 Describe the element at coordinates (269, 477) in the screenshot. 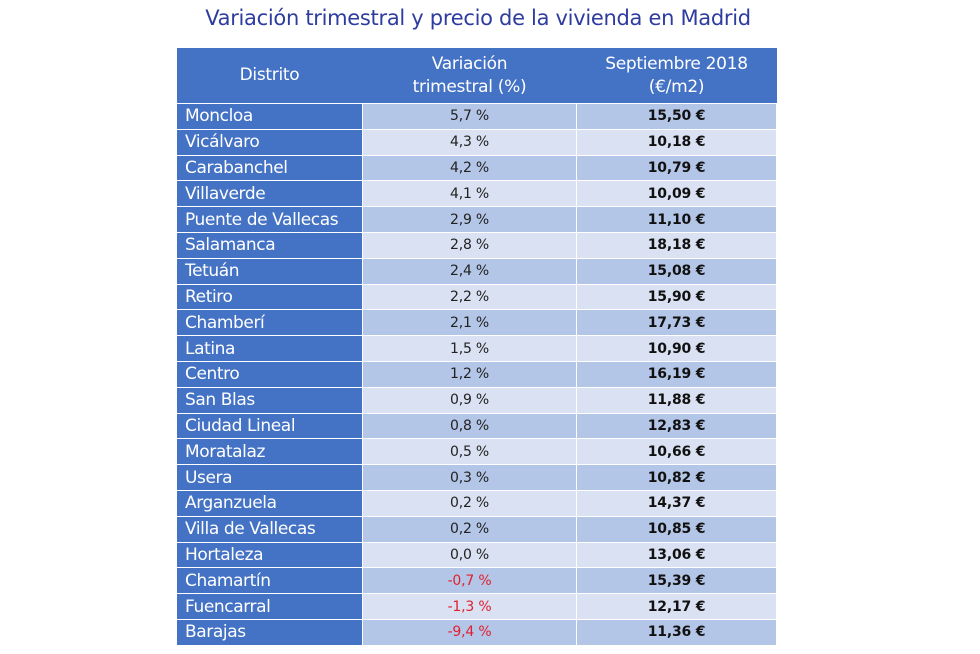

I see `district-cell: Usera` at that location.